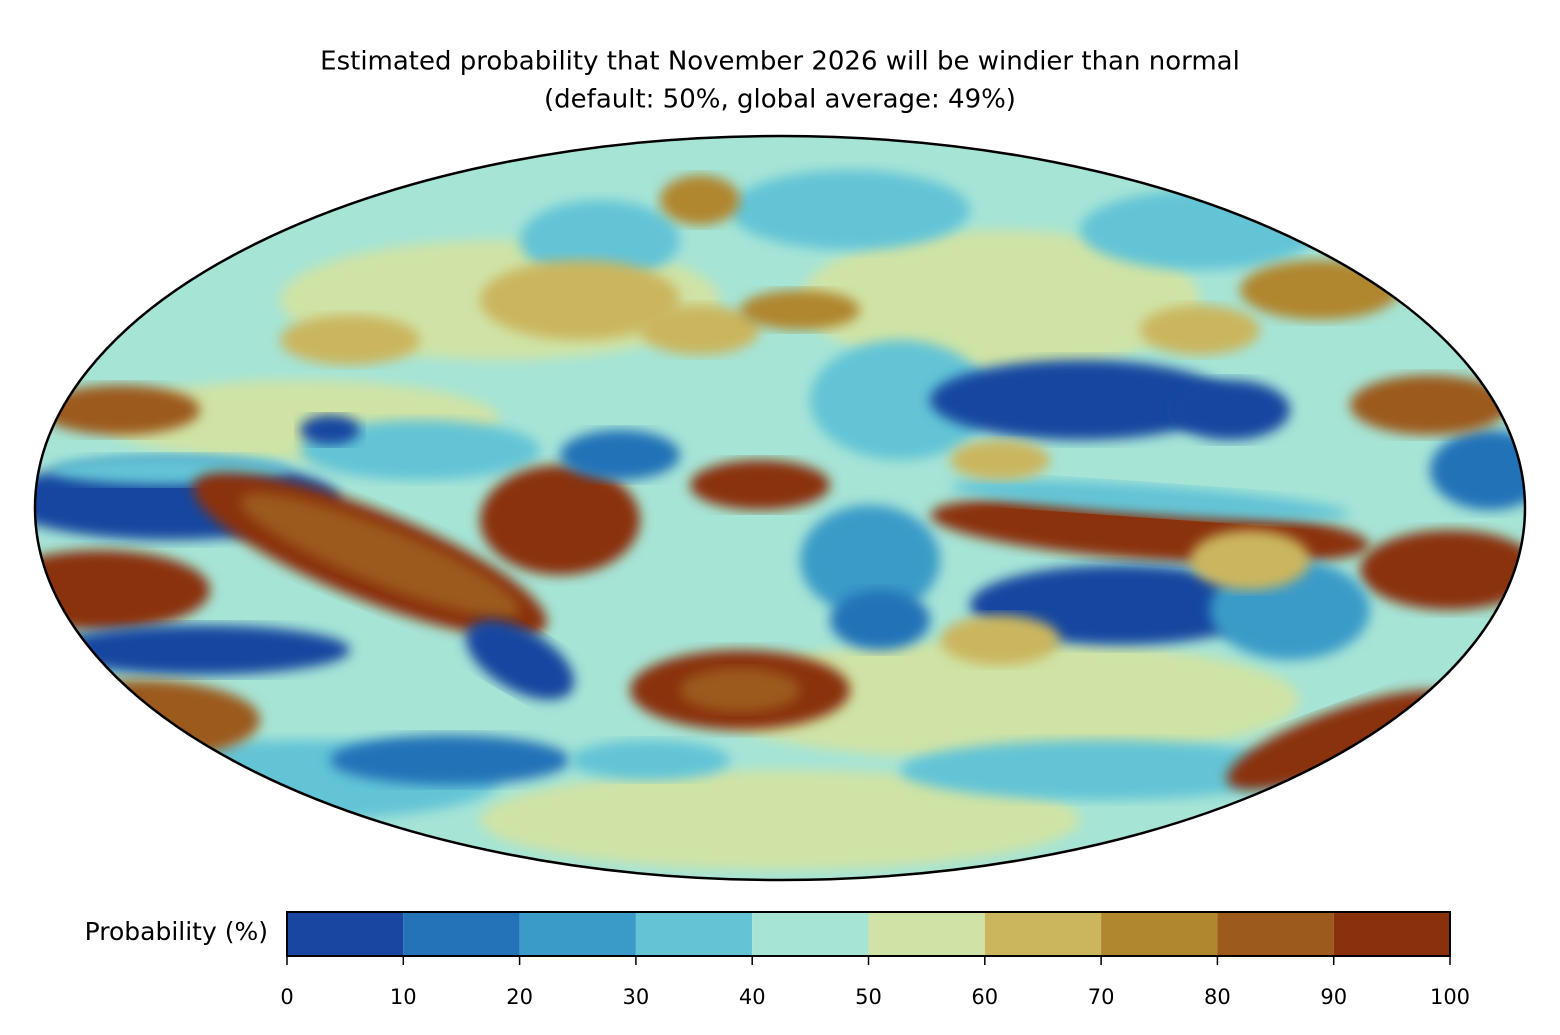 Image resolution: width=1560 pixels, height=1035 pixels. What do you see at coordinates (984, 997) in the screenshot?
I see `colorbar-tick-label: 60` at bounding box center [984, 997].